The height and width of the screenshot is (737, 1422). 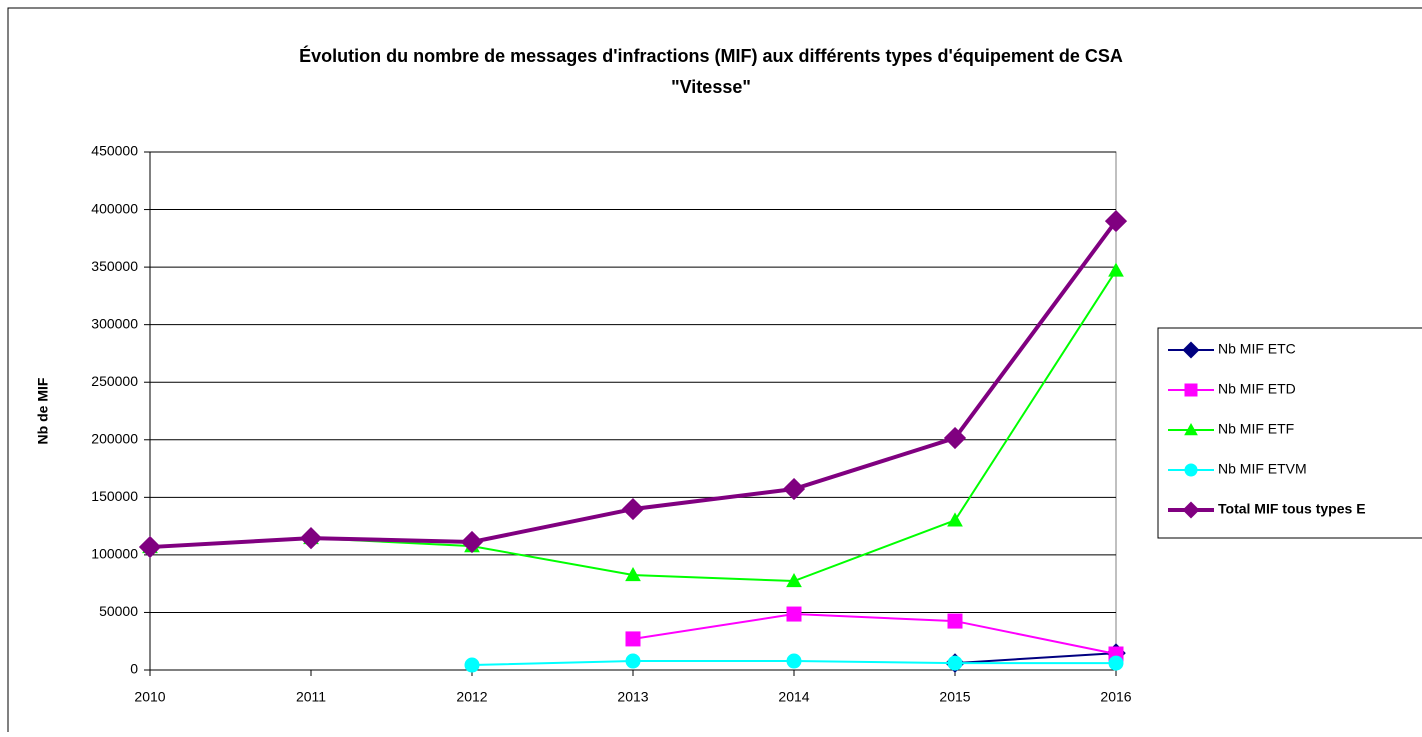 What do you see at coordinates (114, 381) in the screenshot?
I see `y-tick-label: 250000` at bounding box center [114, 381].